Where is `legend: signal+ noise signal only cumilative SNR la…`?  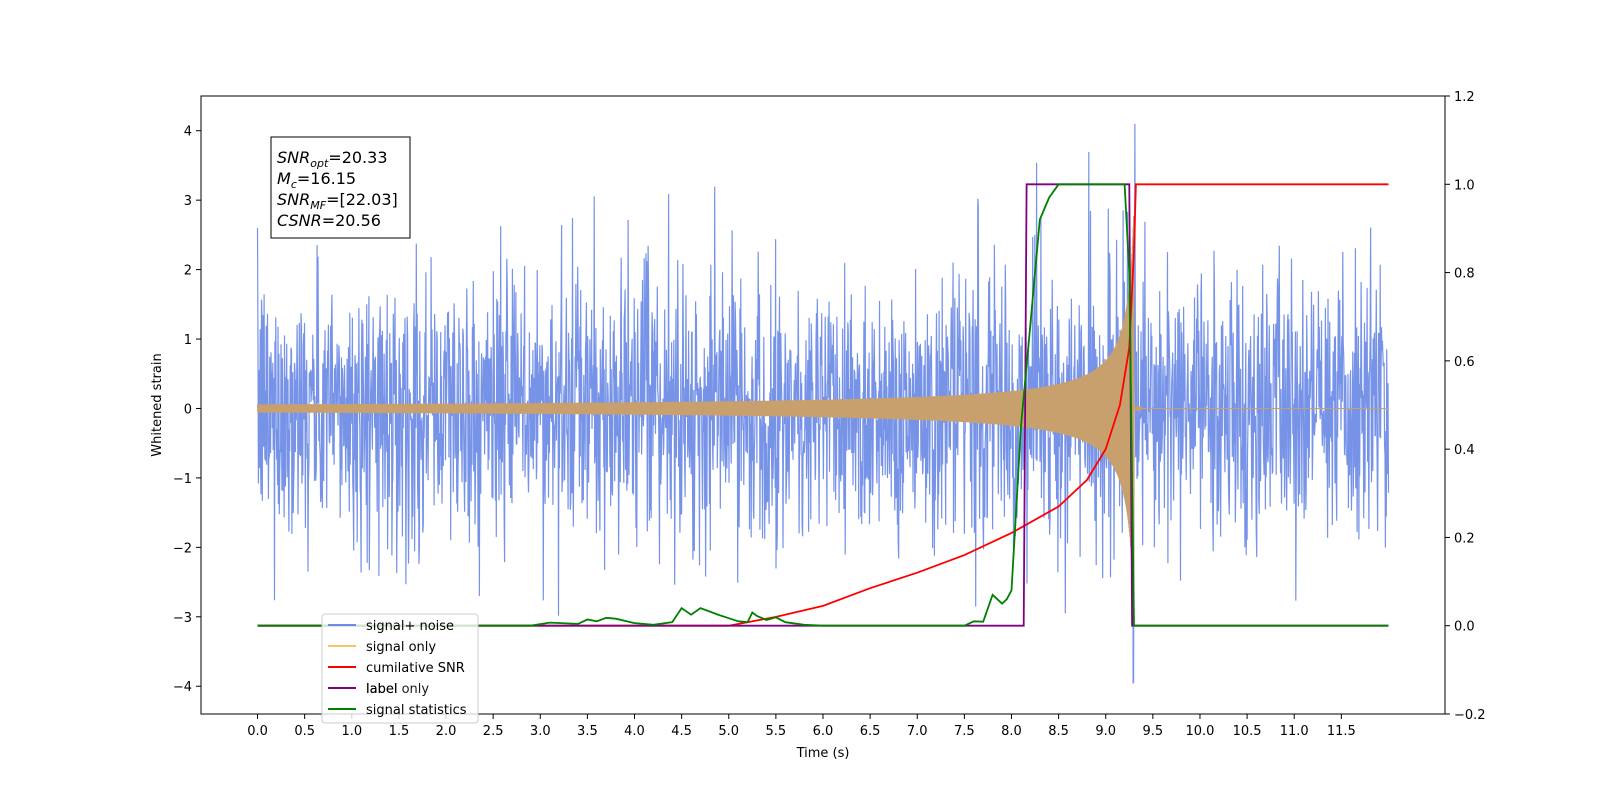
legend: signal+ noise signal only cumilative SNR la… is located at coordinates (400, 668).